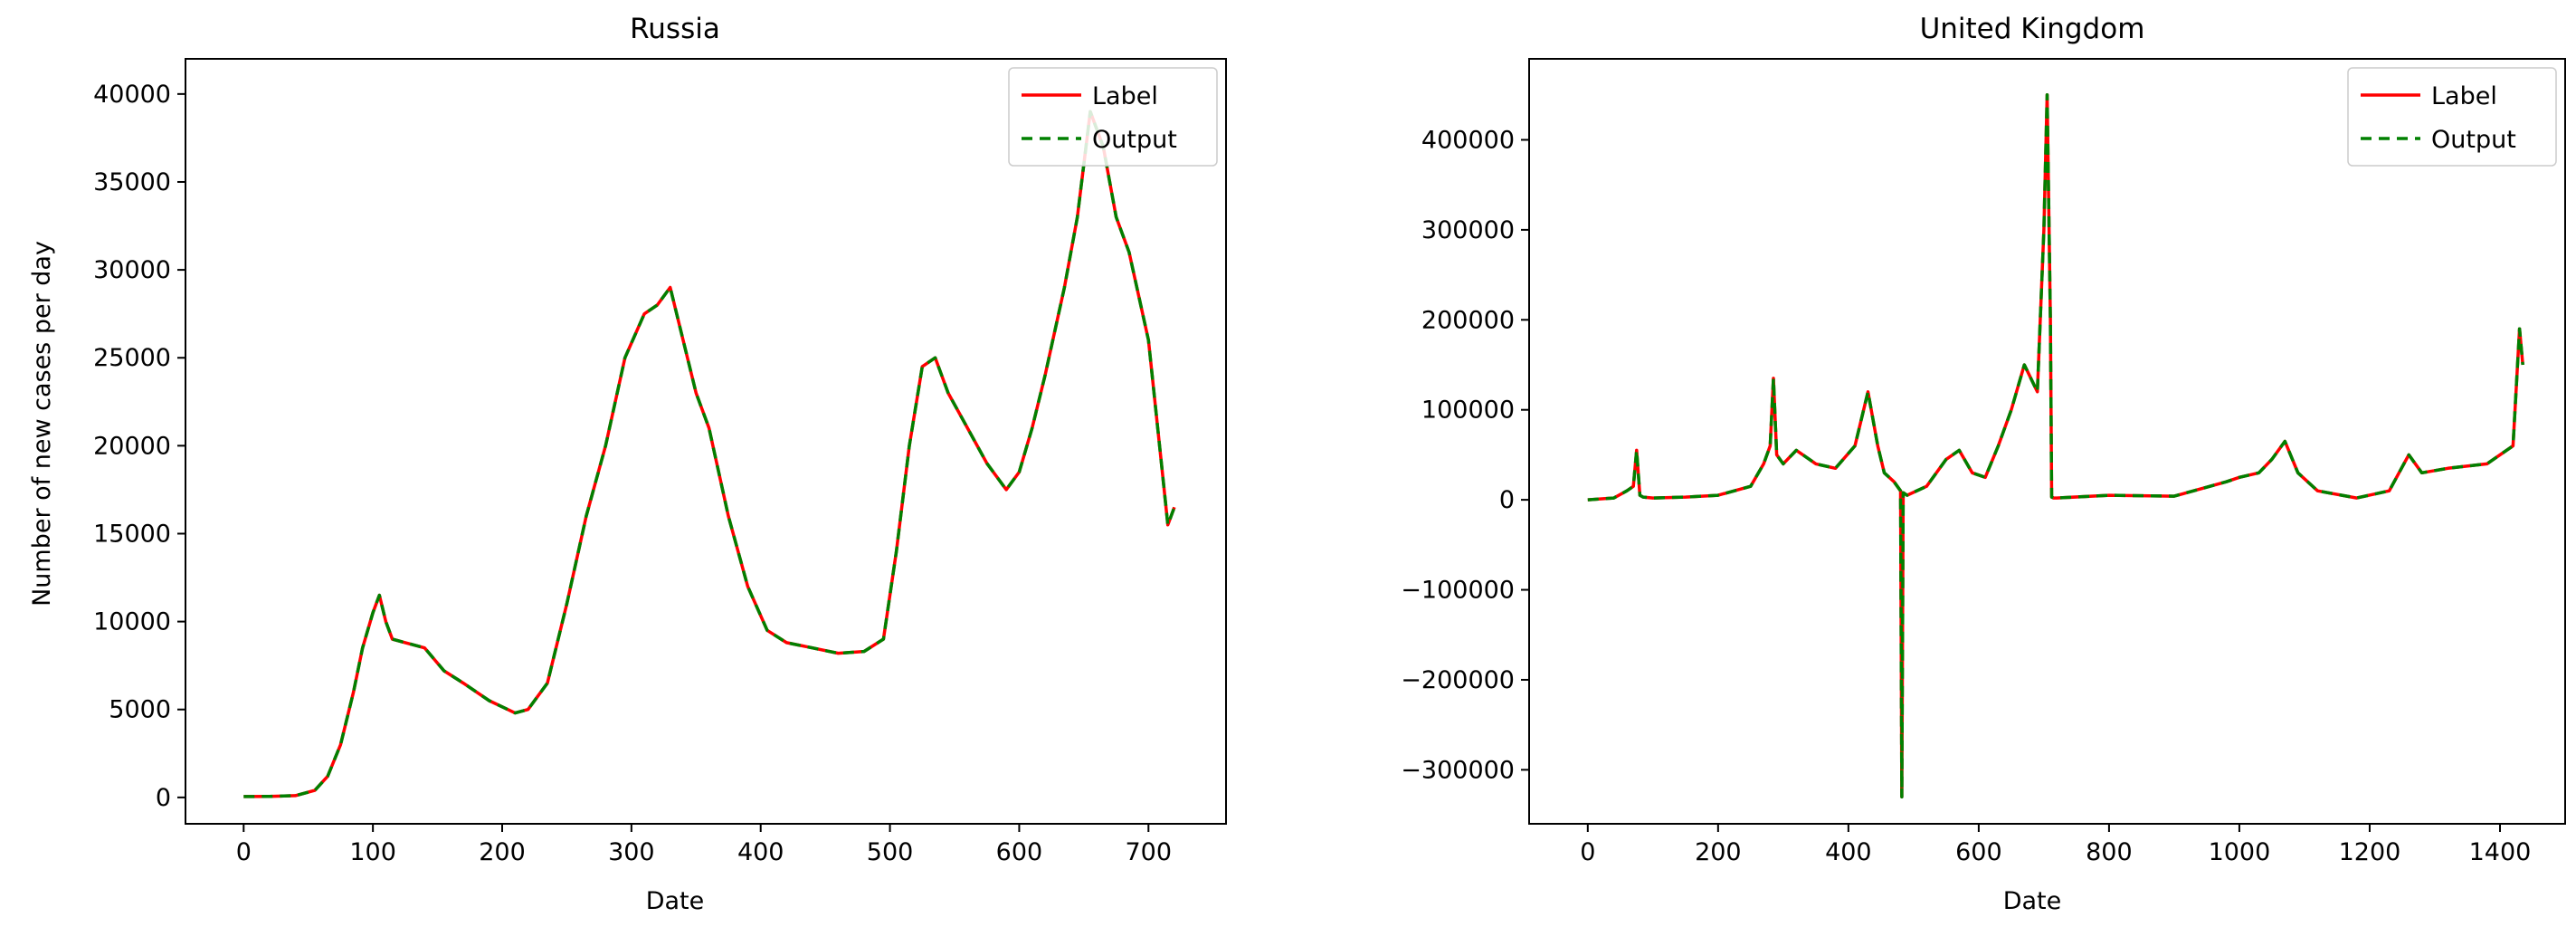 The image size is (2576, 927). Describe the element at coordinates (1468, 230) in the screenshot. I see `y-tick-label: 300000` at that location.